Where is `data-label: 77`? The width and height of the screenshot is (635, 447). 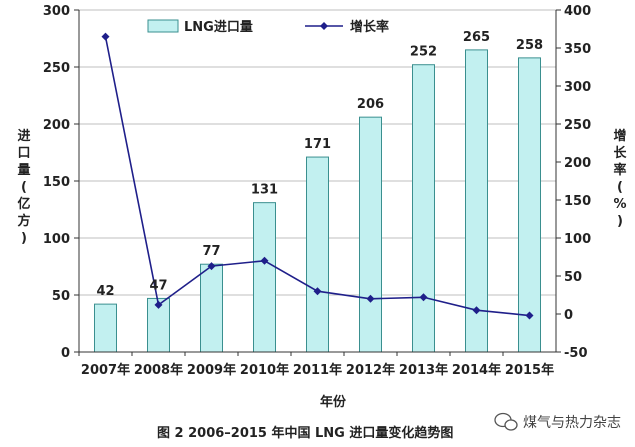
data-label: 77 is located at coordinates (211, 251).